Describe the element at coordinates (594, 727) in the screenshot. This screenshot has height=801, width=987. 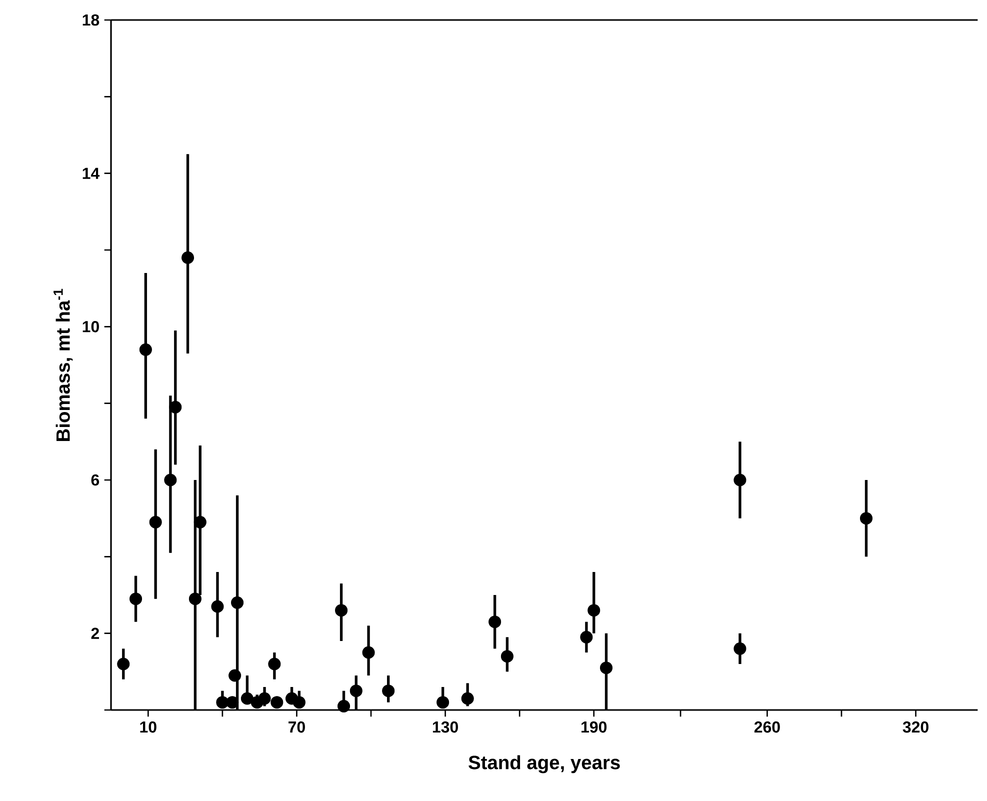
I see `x-tick-label: 190` at that location.